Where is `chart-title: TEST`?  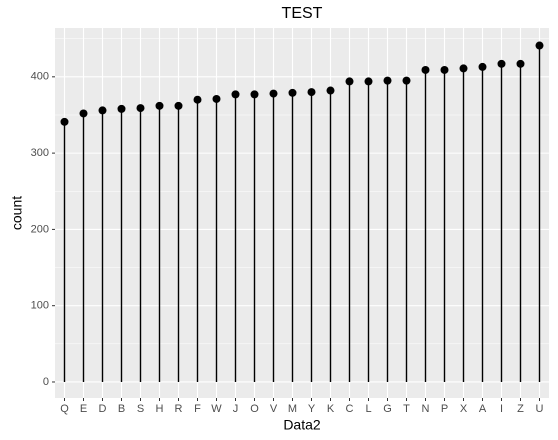 chart-title: TEST is located at coordinates (302, 13).